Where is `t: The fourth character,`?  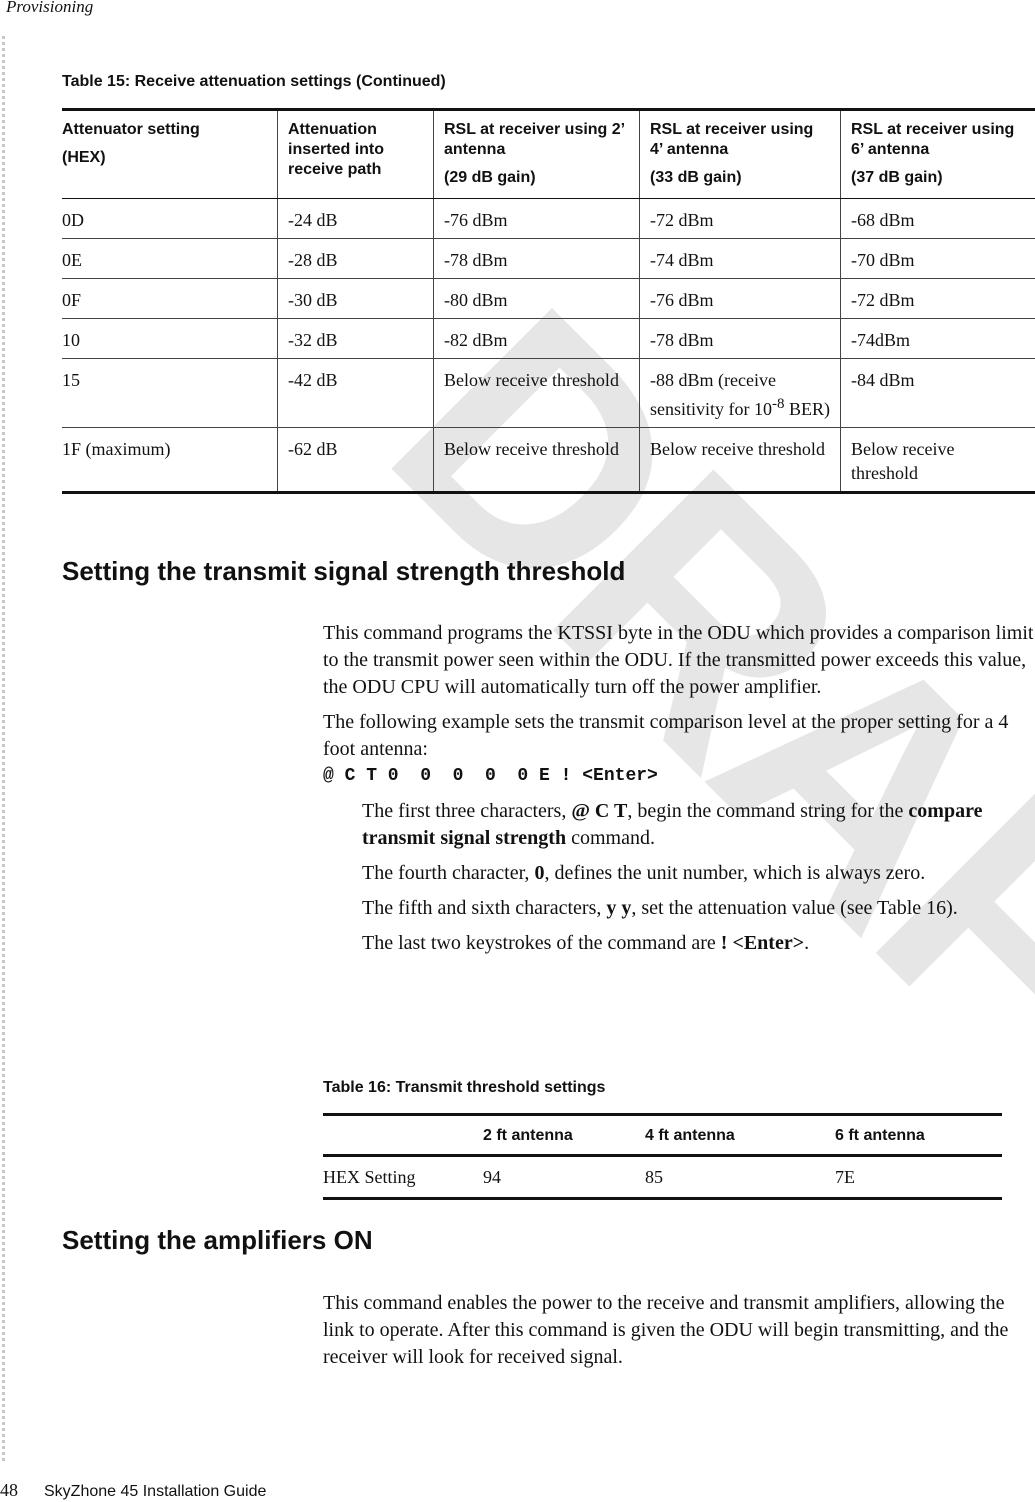
t: The fourth character, is located at coordinates (448, 873).